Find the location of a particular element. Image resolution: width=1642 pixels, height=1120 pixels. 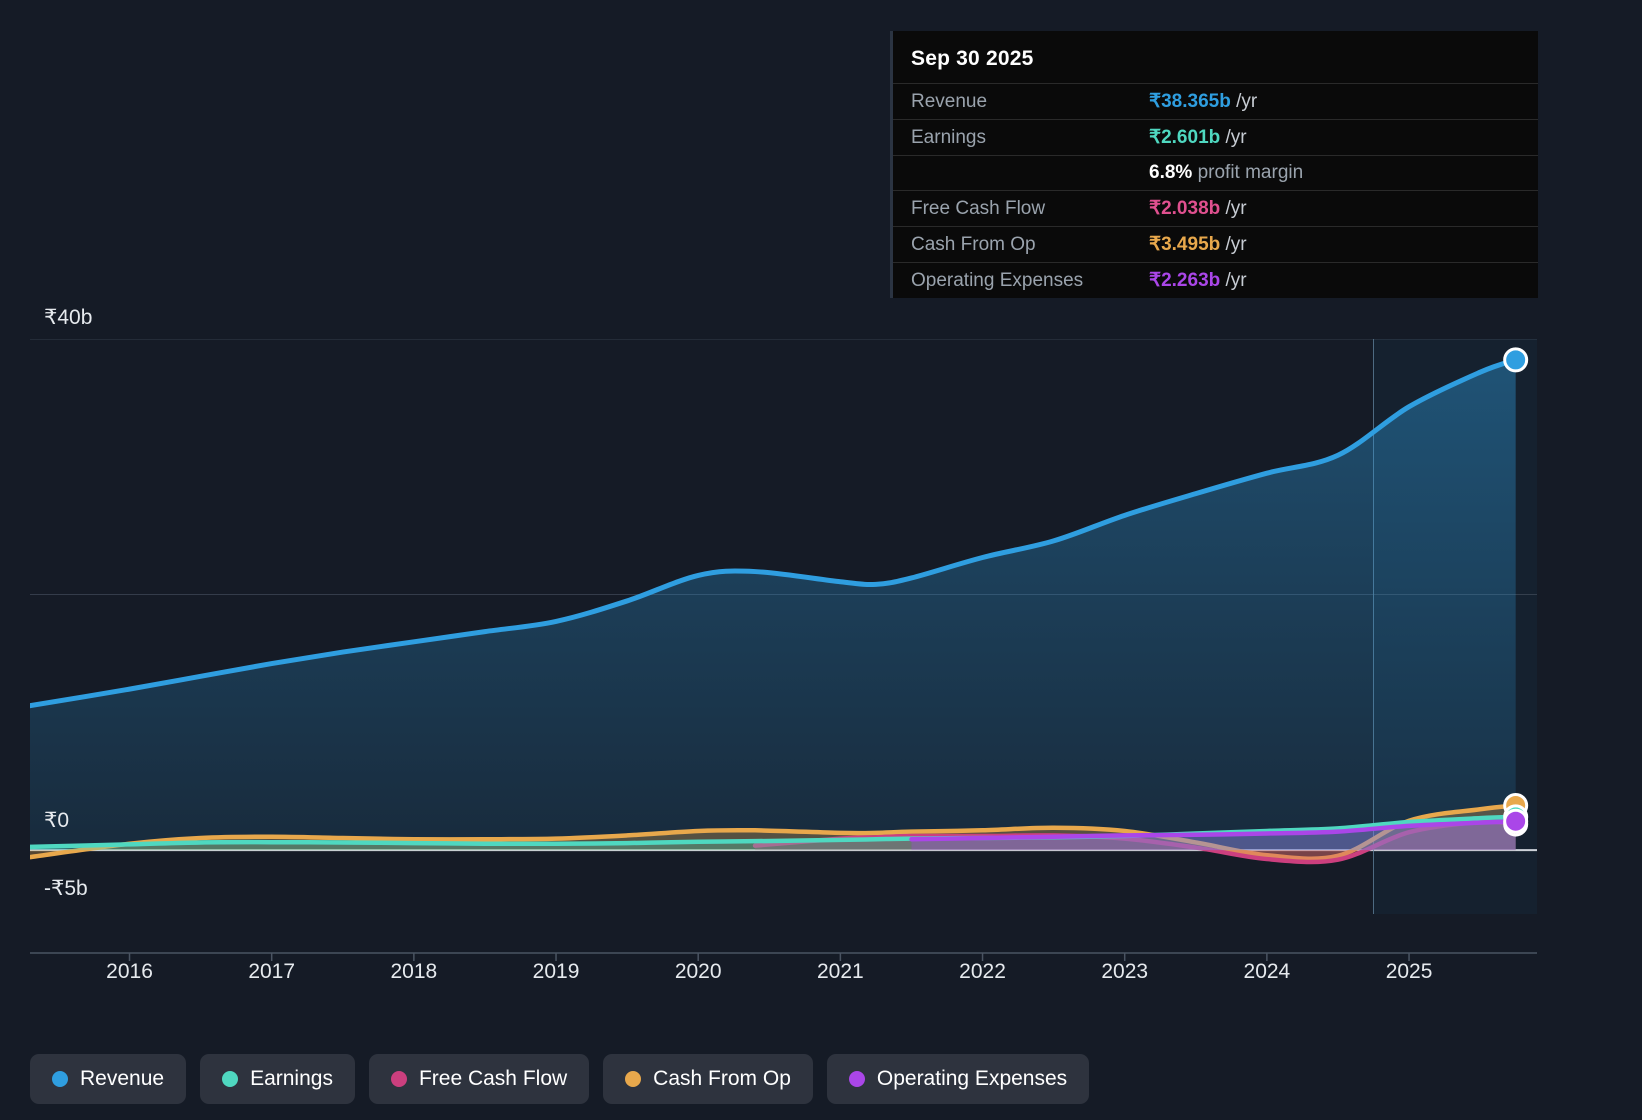

legend-item-label: Cash From Op is located at coordinates (722, 1078).